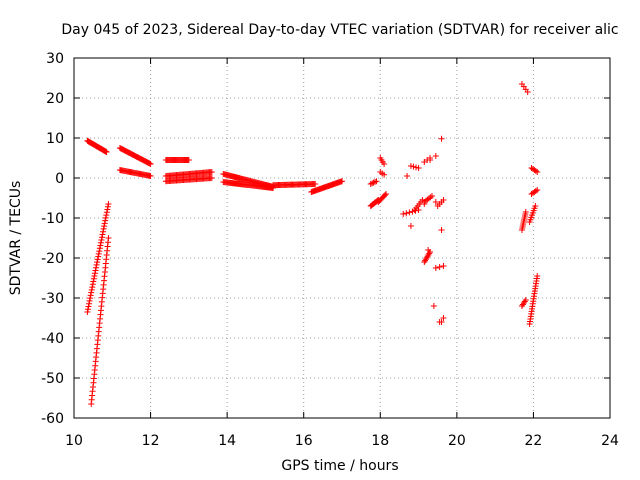 The height and width of the screenshot is (480, 640). Describe the element at coordinates (55, 99) in the screenshot. I see `y-tick-label: 20` at that location.